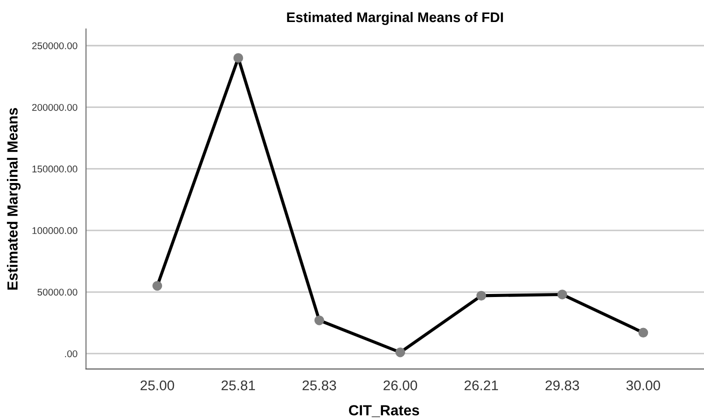  What do you see at coordinates (481, 385) in the screenshot?
I see `x-tick-label: 26.21` at bounding box center [481, 385].